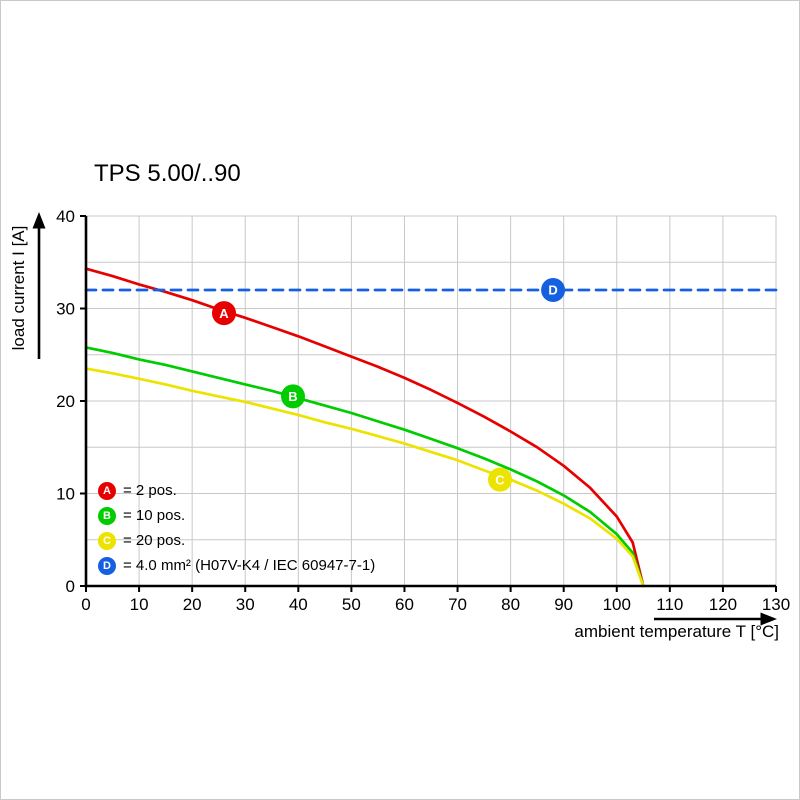  Describe the element at coordinates (154, 540) in the screenshot. I see `legend-item-label: = 20 pos.` at that location.